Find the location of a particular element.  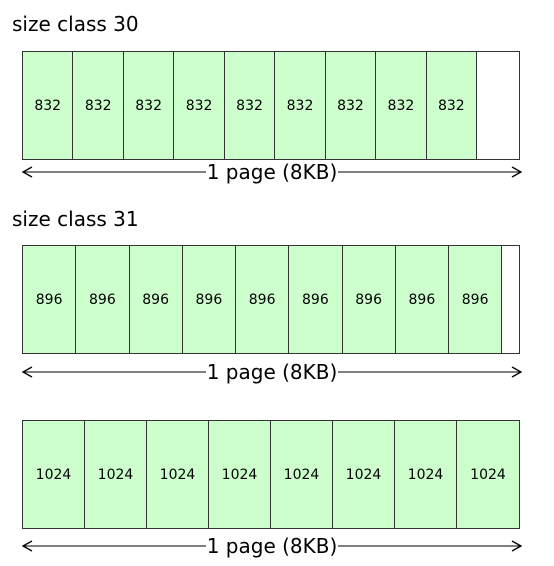

section-title: size class 31 is located at coordinates (75, 219).